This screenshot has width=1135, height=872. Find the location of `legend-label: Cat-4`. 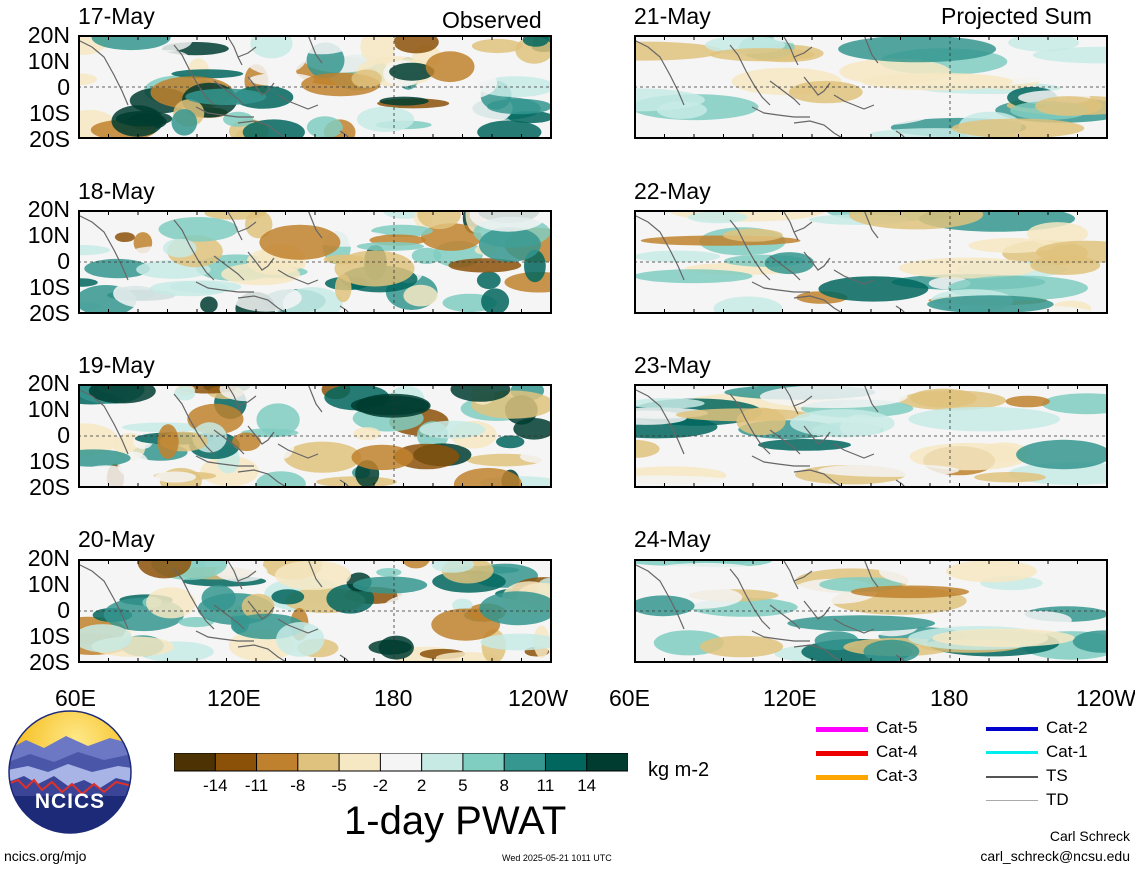

legend-label: Cat-4 is located at coordinates (897, 751).